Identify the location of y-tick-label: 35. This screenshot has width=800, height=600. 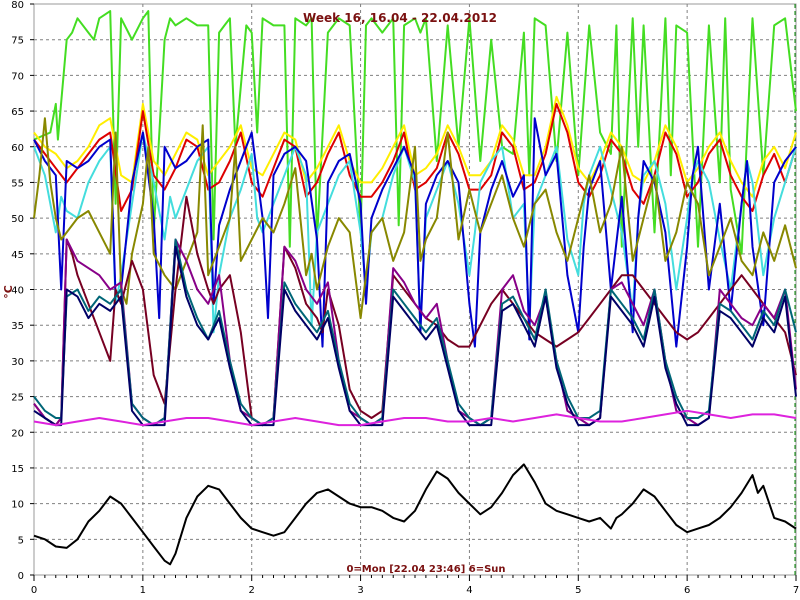
(17, 326).